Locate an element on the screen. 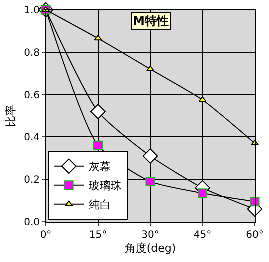  legend-label: 玻璃珠 is located at coordinates (105, 186).